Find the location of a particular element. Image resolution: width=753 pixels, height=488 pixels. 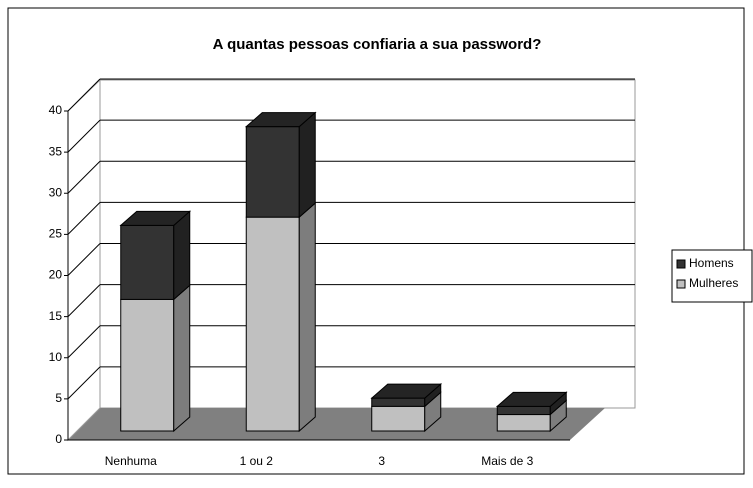

y-tick-label: 15 is located at coordinates (56, 316).